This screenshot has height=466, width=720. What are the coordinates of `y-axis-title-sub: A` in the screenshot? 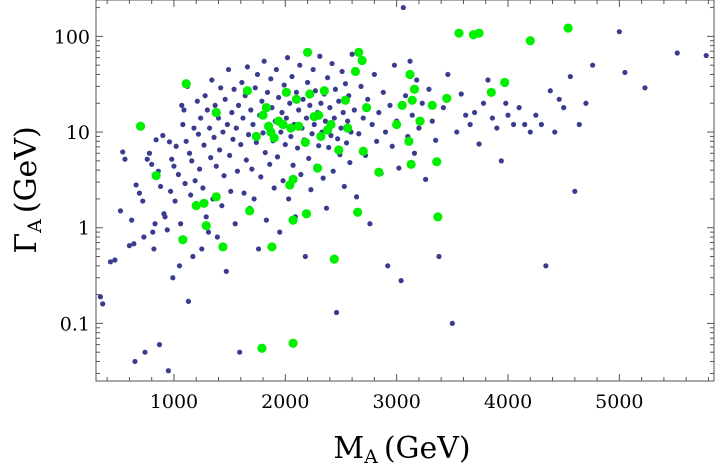 It's located at (35, 226).